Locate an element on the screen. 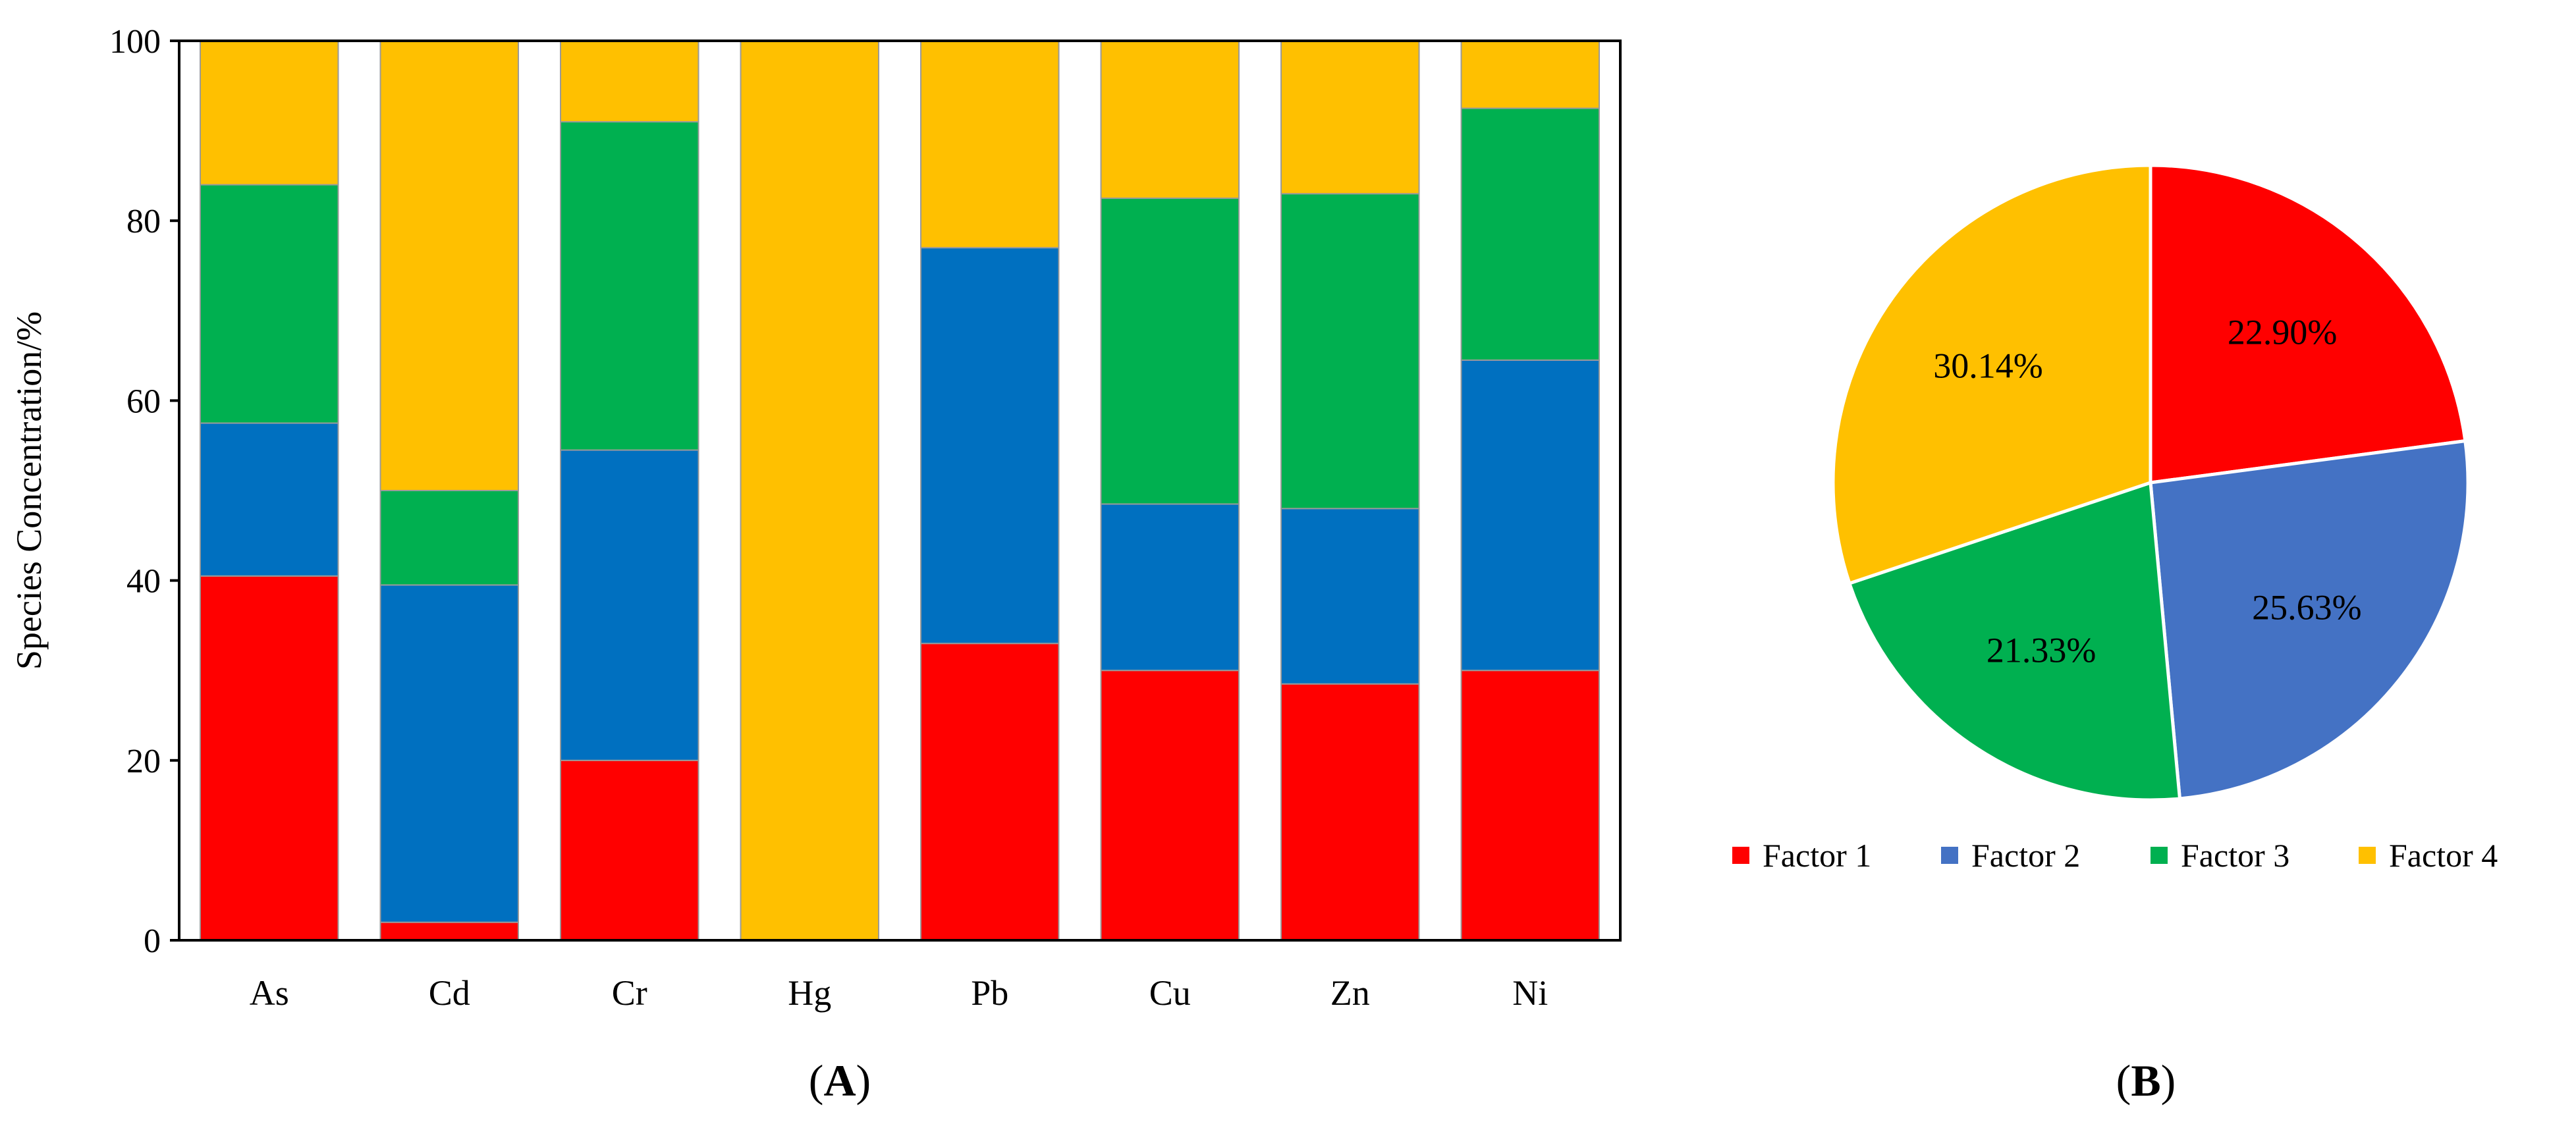  panel-label-b-letter: B is located at coordinates (2145, 1080).